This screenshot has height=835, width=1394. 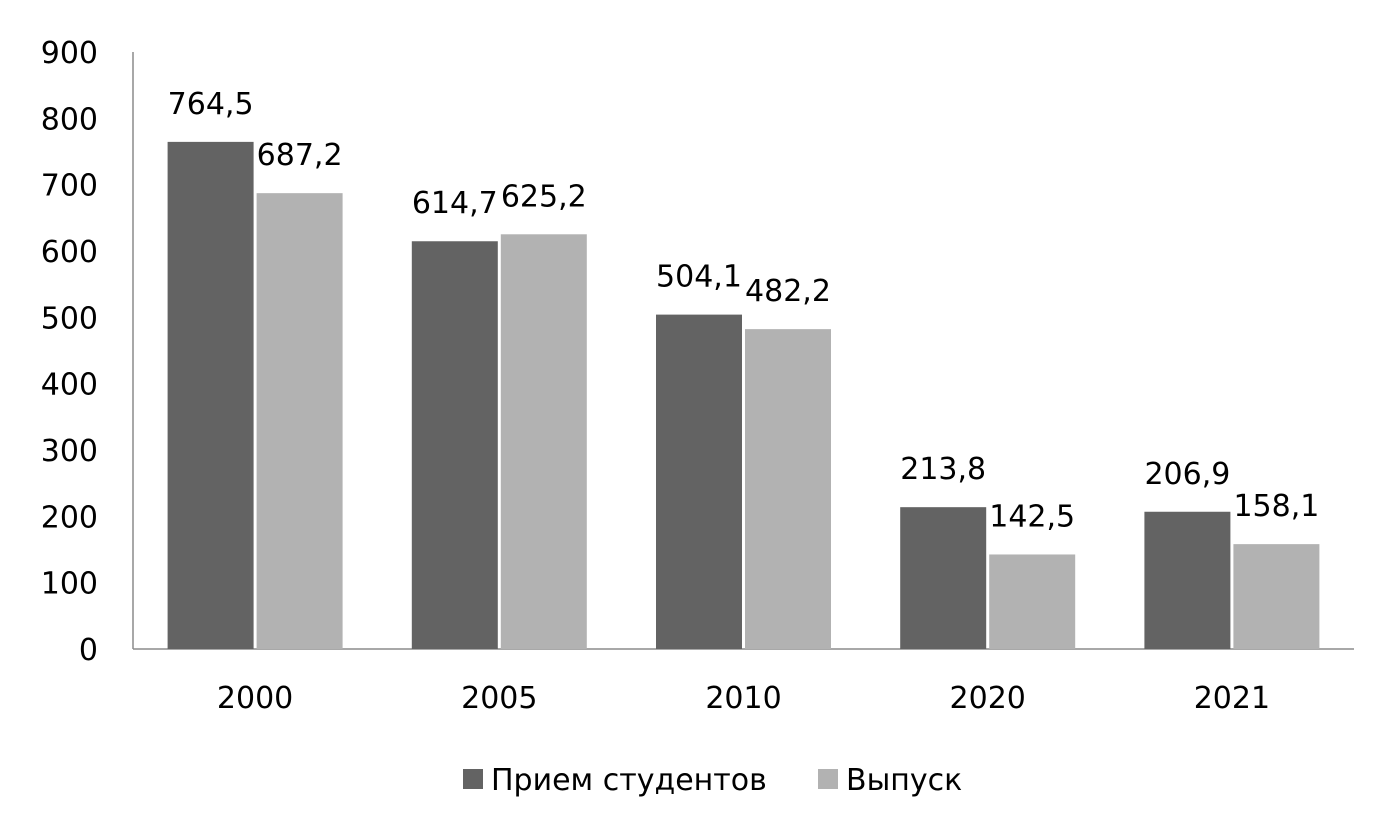 I want to click on x-tick-label: 2021, so click(x=1232, y=698).